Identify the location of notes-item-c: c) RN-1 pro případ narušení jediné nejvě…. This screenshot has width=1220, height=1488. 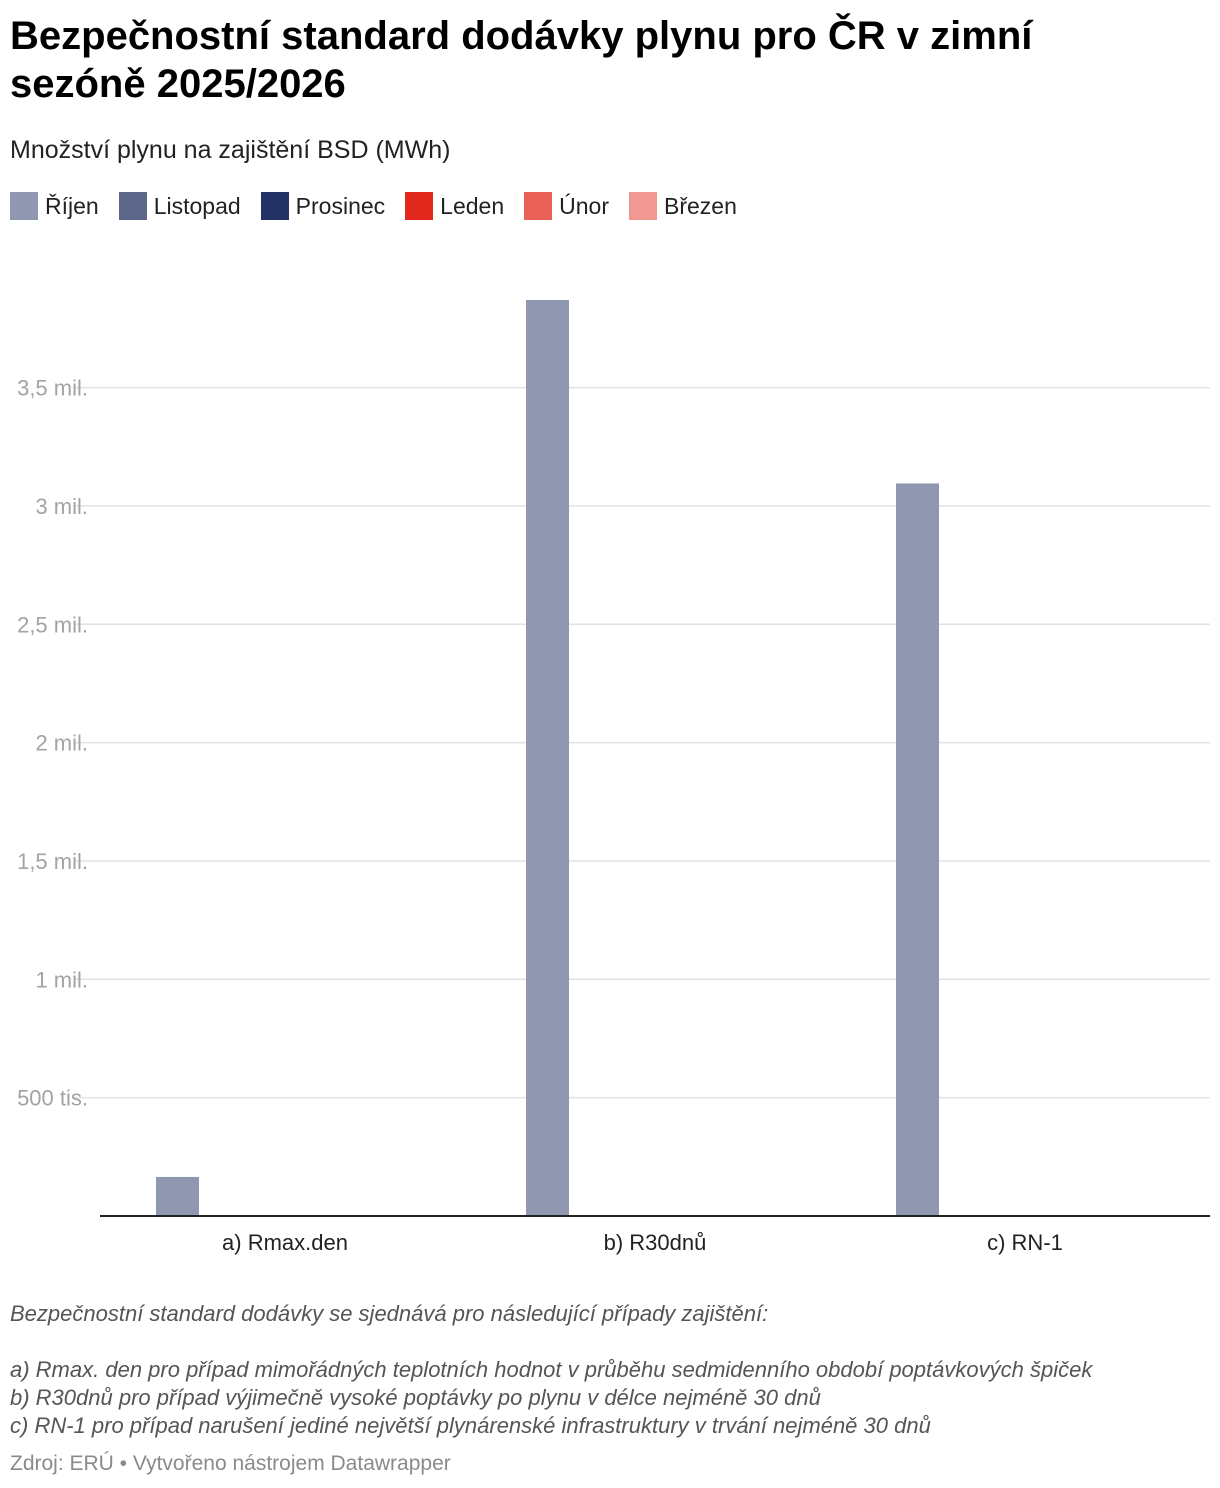
(470, 1425).